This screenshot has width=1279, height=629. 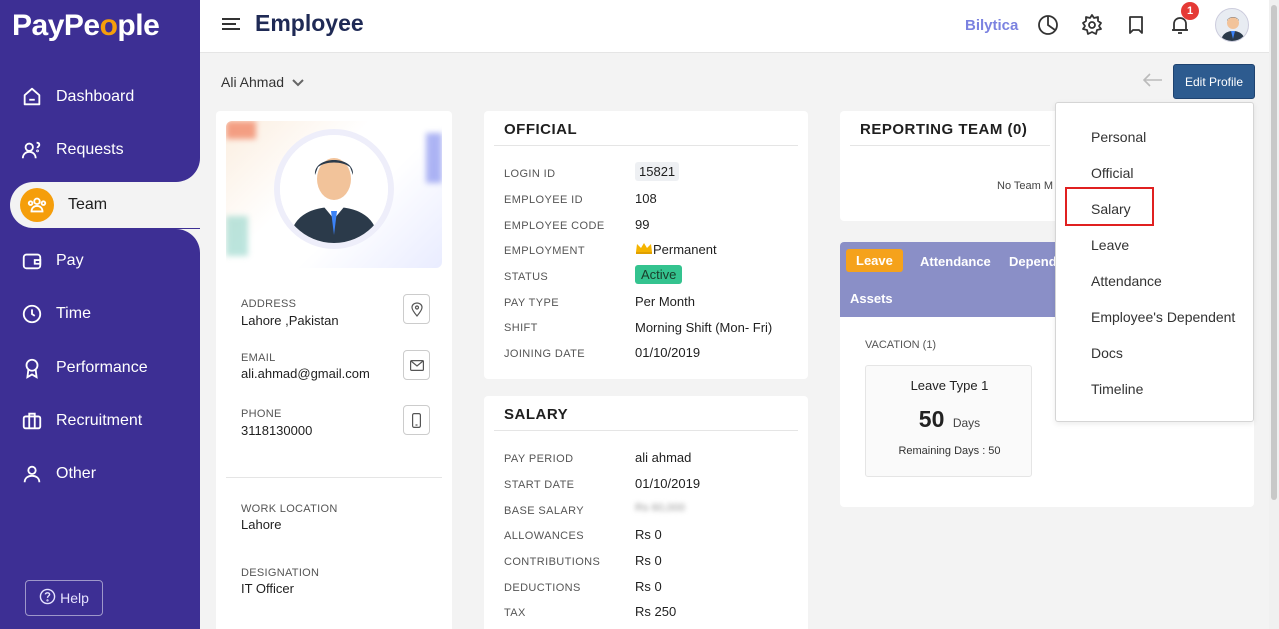 I want to click on allowances-label: ALLOWANCES, so click(x=544, y=536).